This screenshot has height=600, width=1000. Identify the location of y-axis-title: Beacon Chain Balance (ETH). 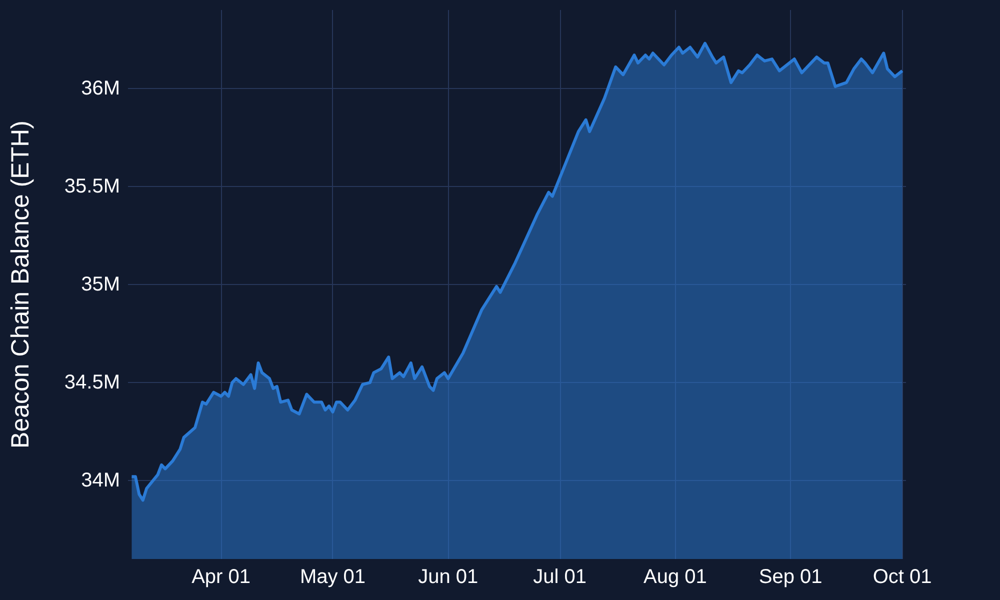
(20, 284).